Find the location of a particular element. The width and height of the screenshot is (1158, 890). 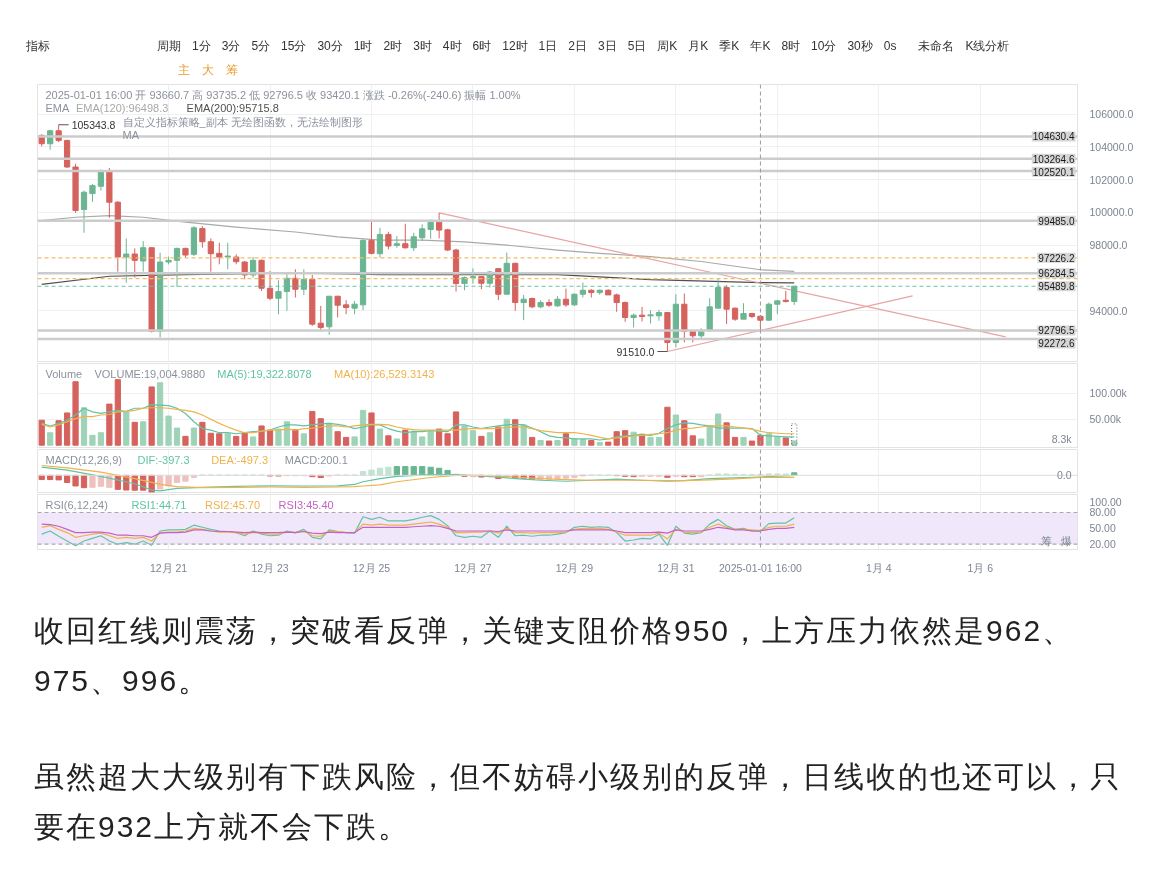

series-label: RSI1:44.71 is located at coordinates (159, 504).